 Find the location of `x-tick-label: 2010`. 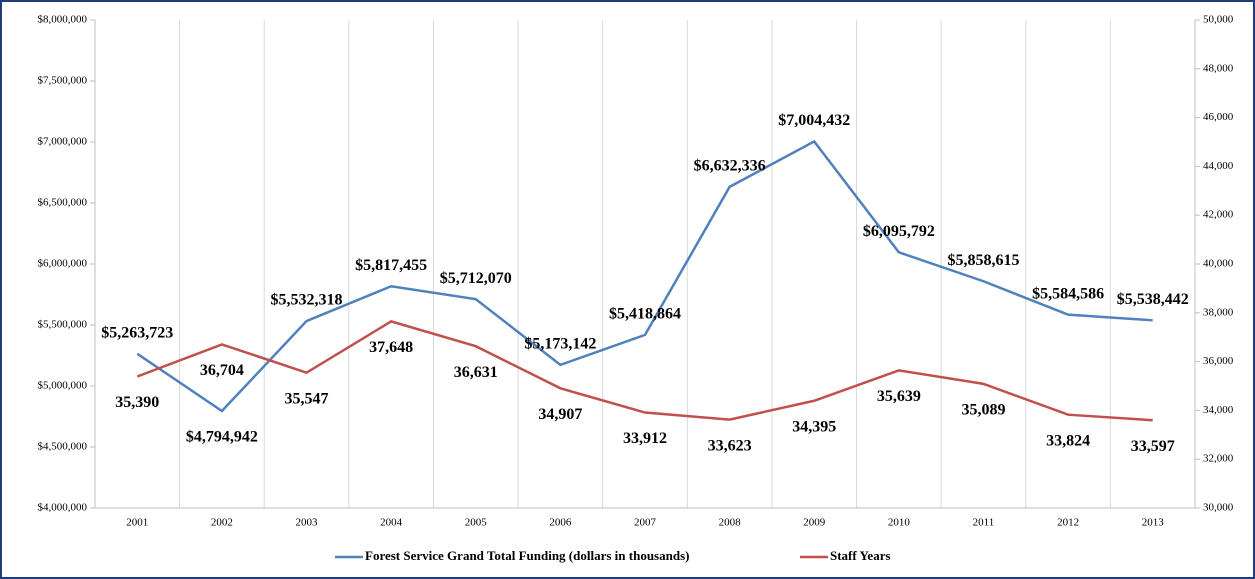

x-tick-label: 2010 is located at coordinates (899, 523).